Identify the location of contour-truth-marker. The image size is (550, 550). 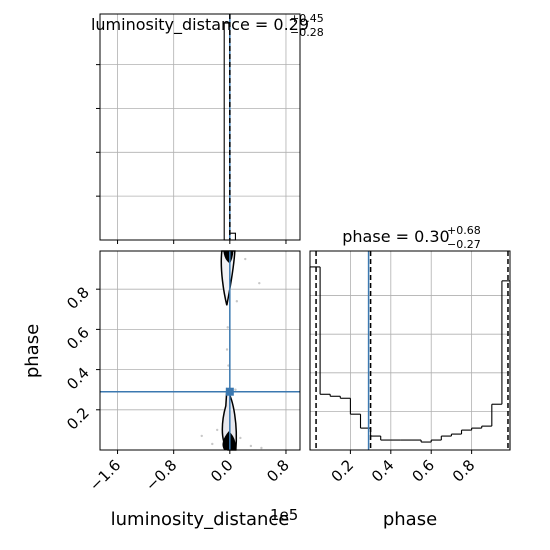
(229, 391).